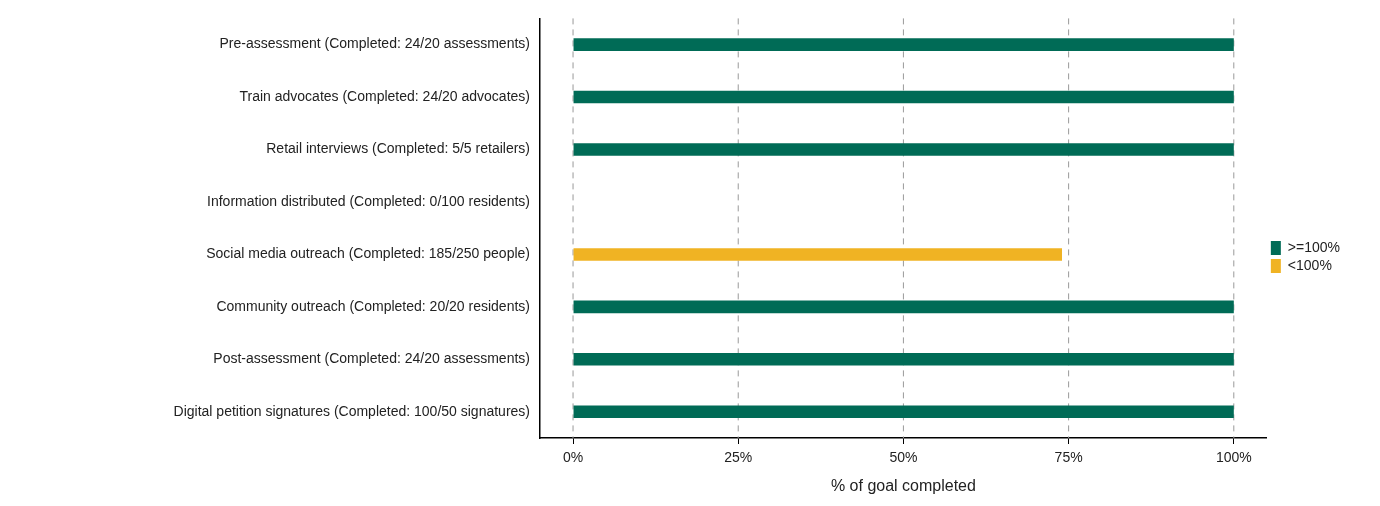  I want to click on y-tick-label: Post-assessment (Completed: 24/20 assessments), so click(371, 358).